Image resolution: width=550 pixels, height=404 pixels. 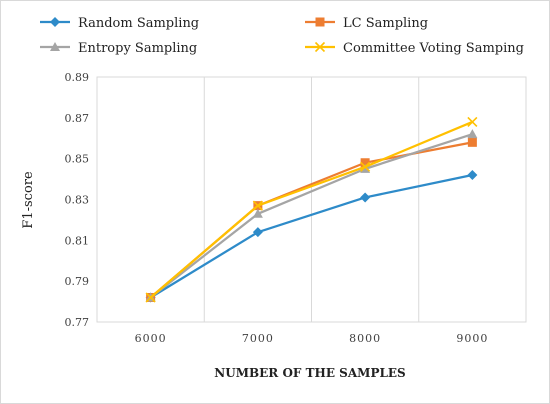 What do you see at coordinates (472, 338) in the screenshot?
I see `x-tick-label: 9000` at bounding box center [472, 338].